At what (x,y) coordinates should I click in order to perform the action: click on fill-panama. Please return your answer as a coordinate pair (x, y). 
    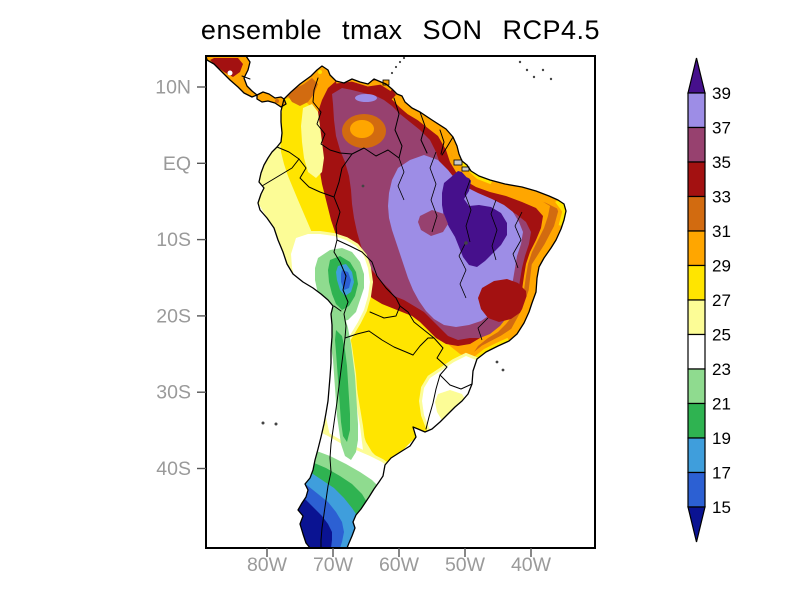
    Looking at the image, I should click on (271, 99).